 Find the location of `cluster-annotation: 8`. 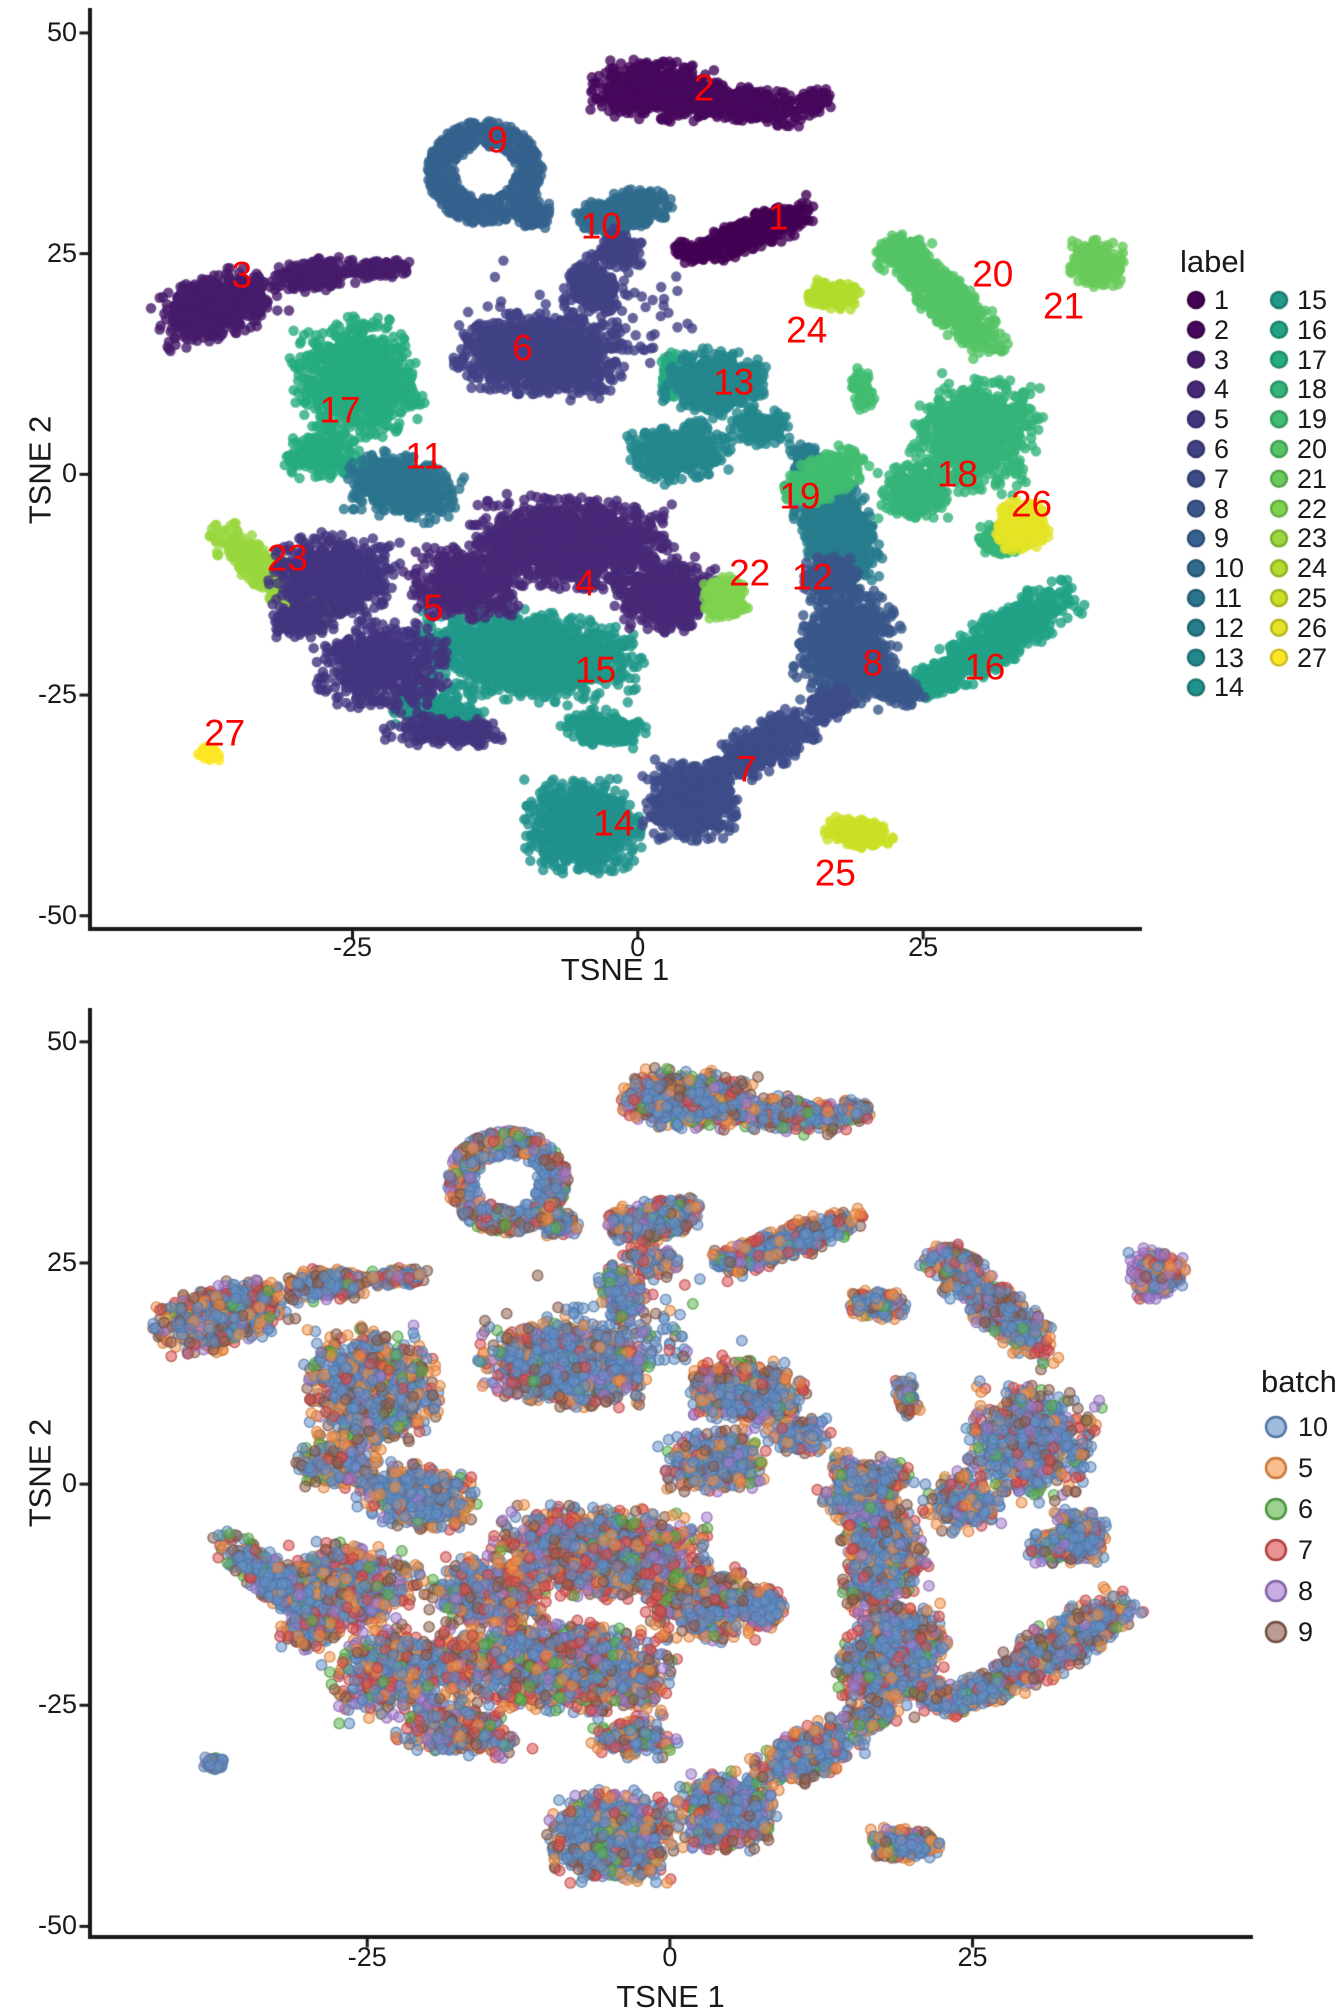

cluster-annotation: 8 is located at coordinates (873, 663).